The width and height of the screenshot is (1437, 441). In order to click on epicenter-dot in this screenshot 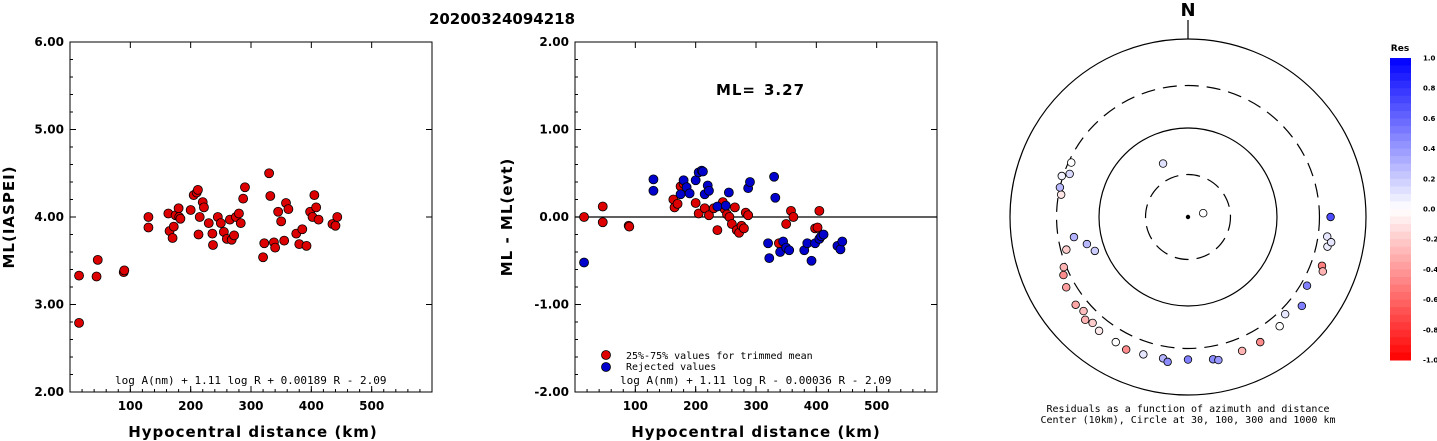, I will do `click(1188, 217)`.